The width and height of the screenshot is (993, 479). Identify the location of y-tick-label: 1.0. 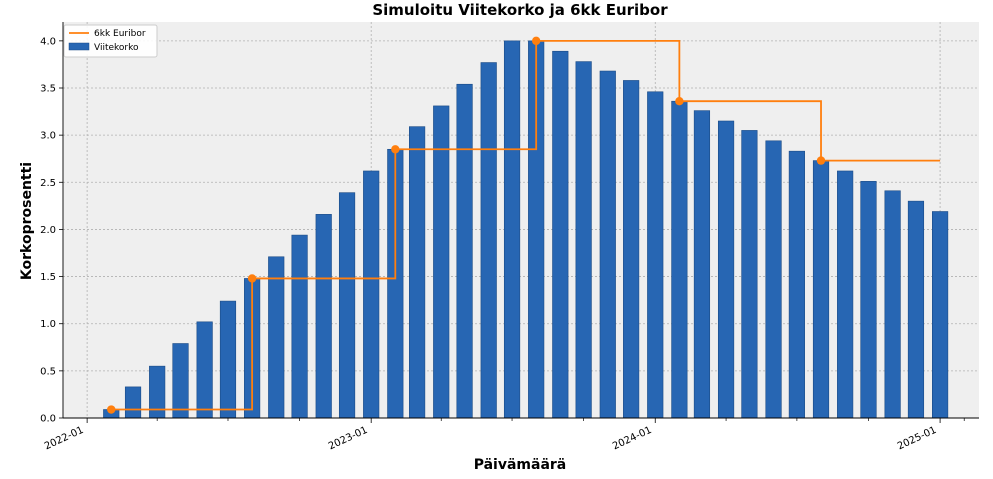
(48, 324).